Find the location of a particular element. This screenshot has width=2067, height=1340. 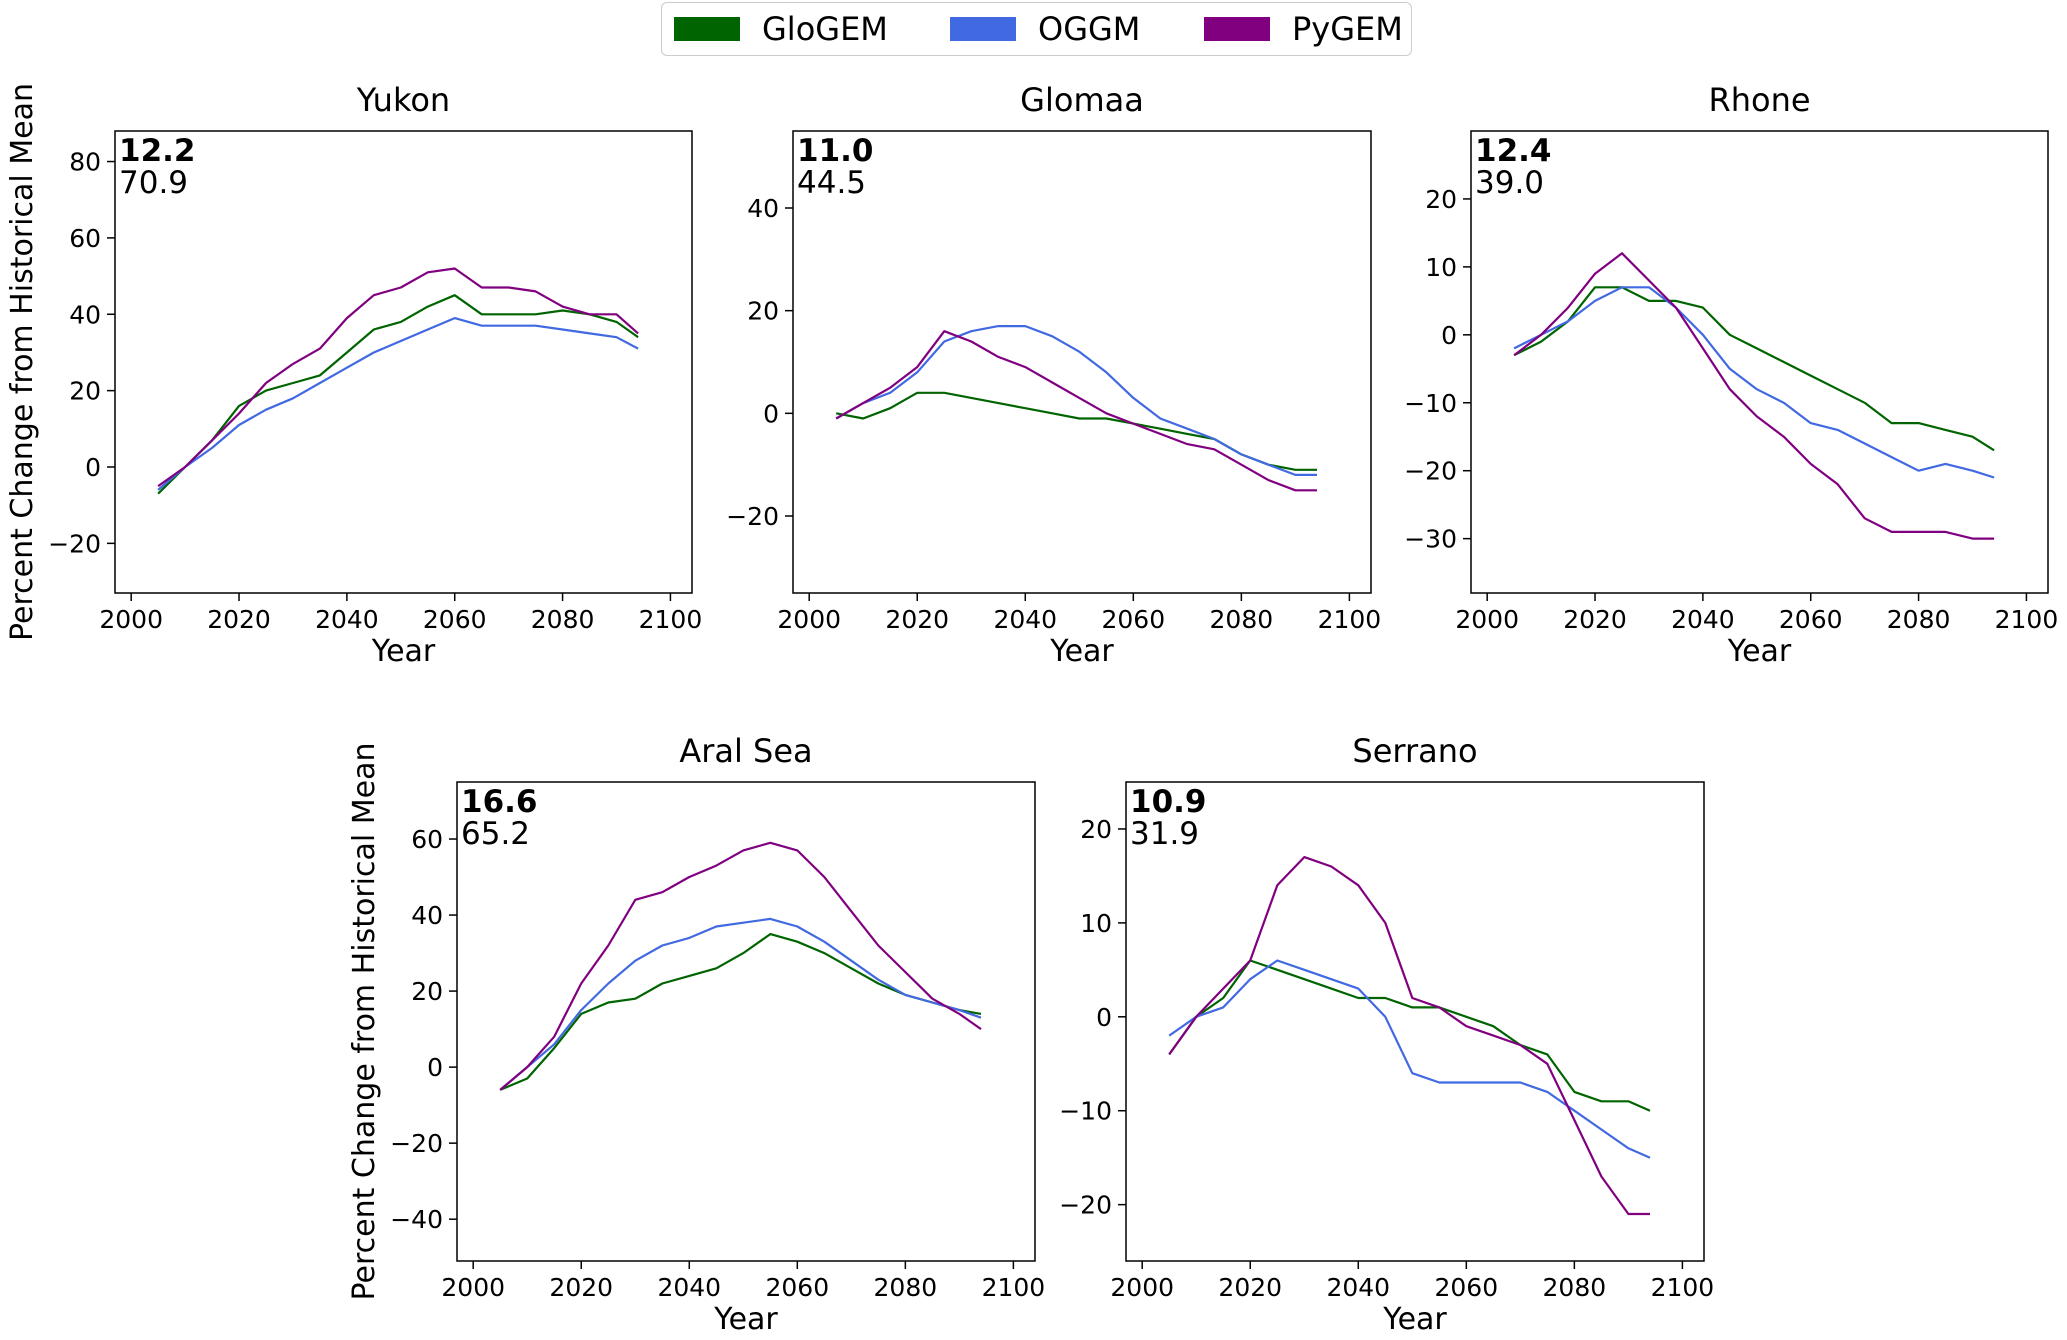

y-tick-label: 80 is located at coordinates (85, 162).